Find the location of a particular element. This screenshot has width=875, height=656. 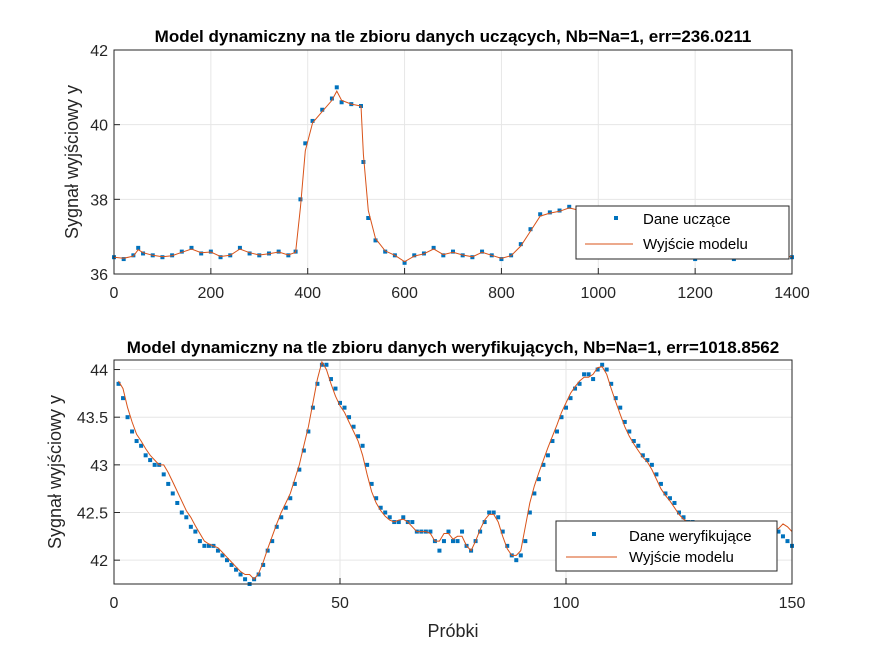

x-tick-label-top: 400 is located at coordinates (307, 293).